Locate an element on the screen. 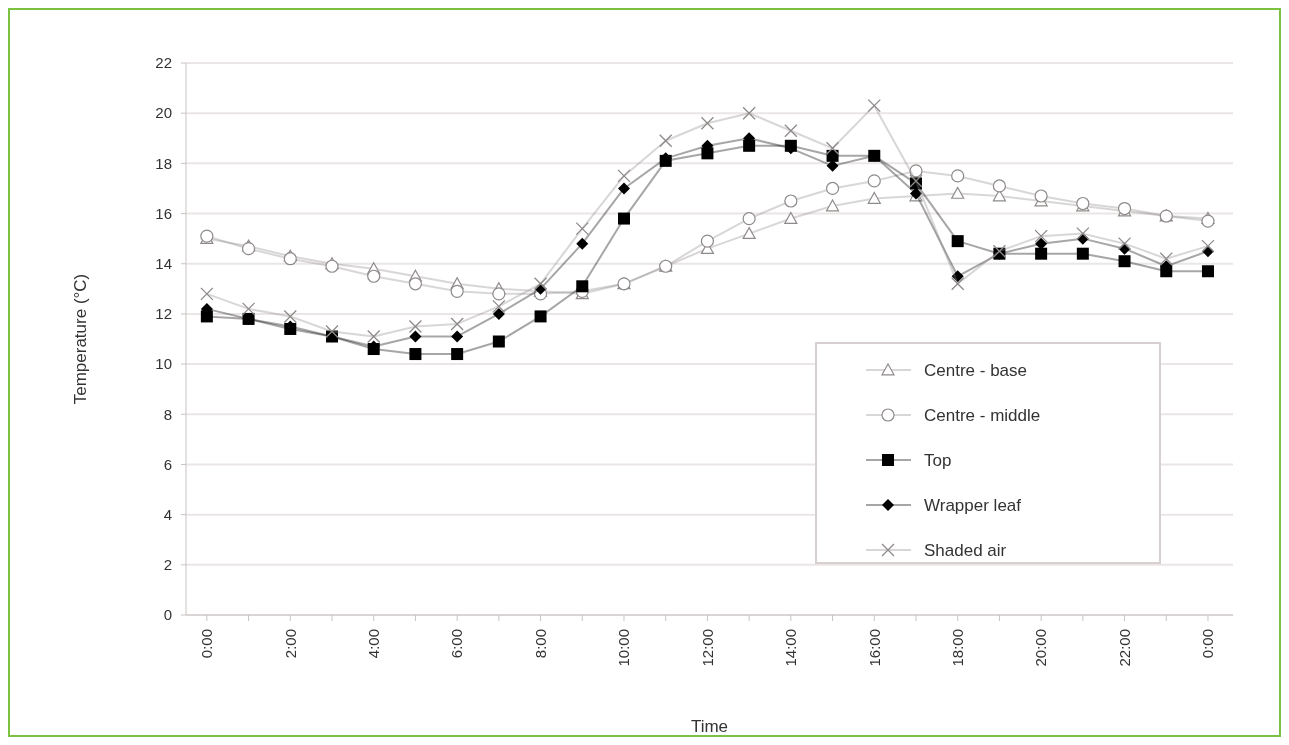  y-tick-label: 6 is located at coordinates (167, 464).